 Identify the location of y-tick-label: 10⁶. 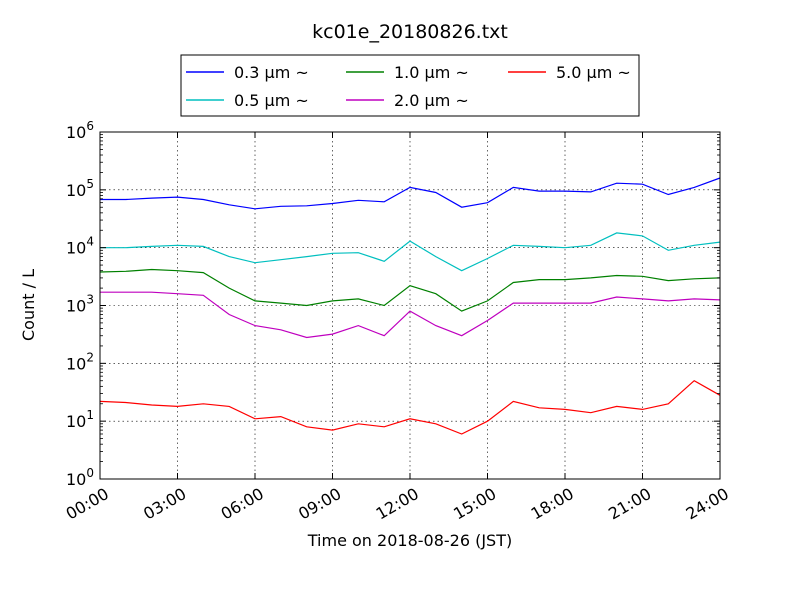
(80, 130).